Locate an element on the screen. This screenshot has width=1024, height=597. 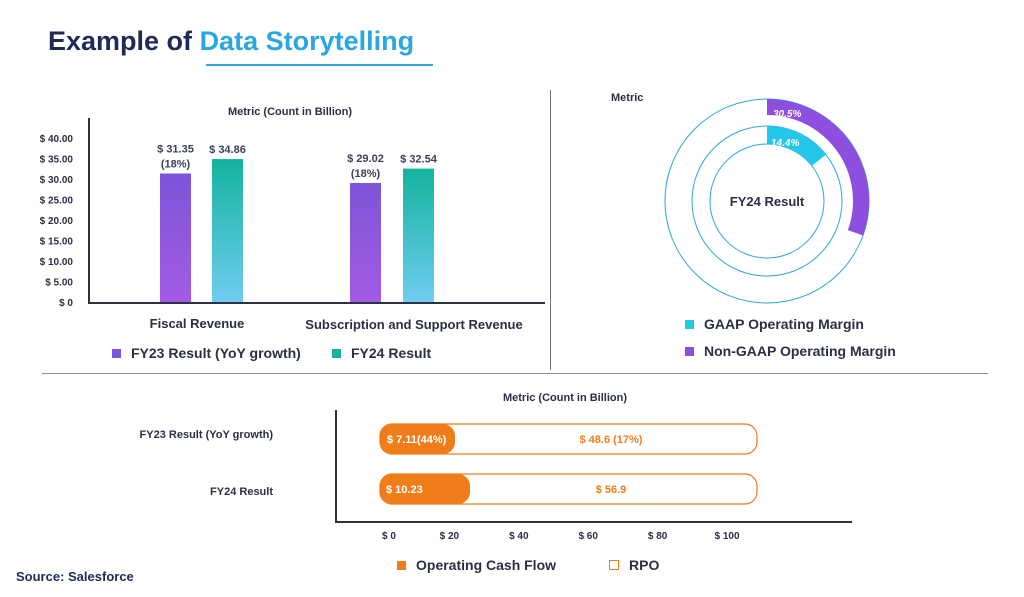
bar-chart-title: Metric (Count in Billion) is located at coordinates (290, 112).